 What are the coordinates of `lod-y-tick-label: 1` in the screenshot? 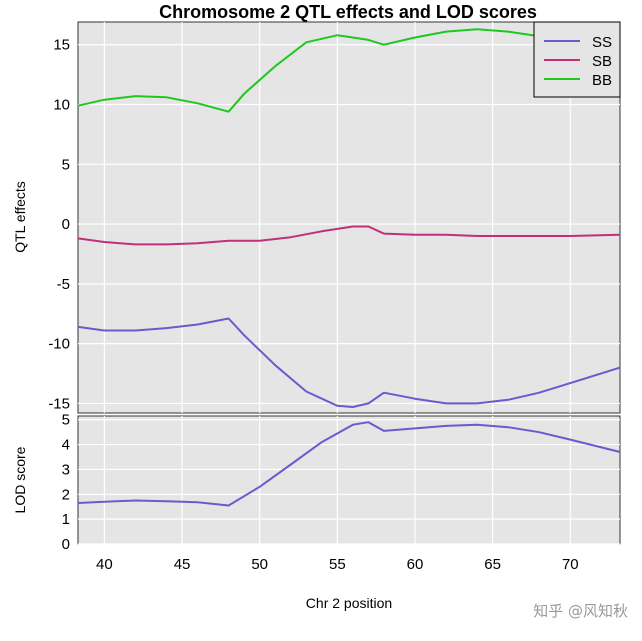 It's located at (66, 519).